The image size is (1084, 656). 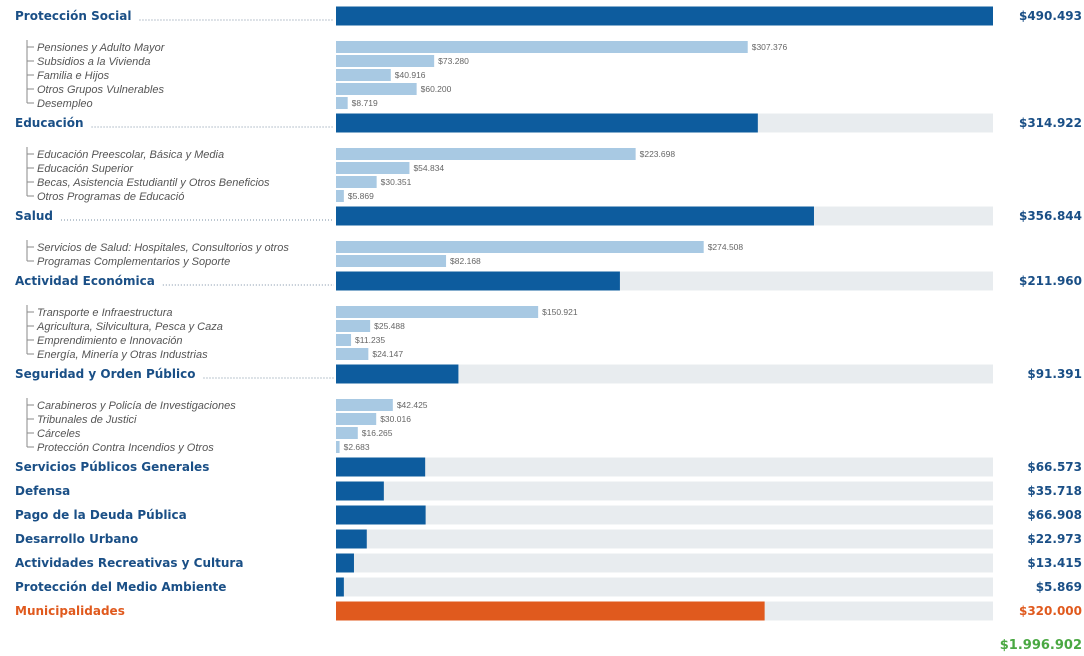 I want to click on category-value: $66.908, so click(x=1054, y=515).